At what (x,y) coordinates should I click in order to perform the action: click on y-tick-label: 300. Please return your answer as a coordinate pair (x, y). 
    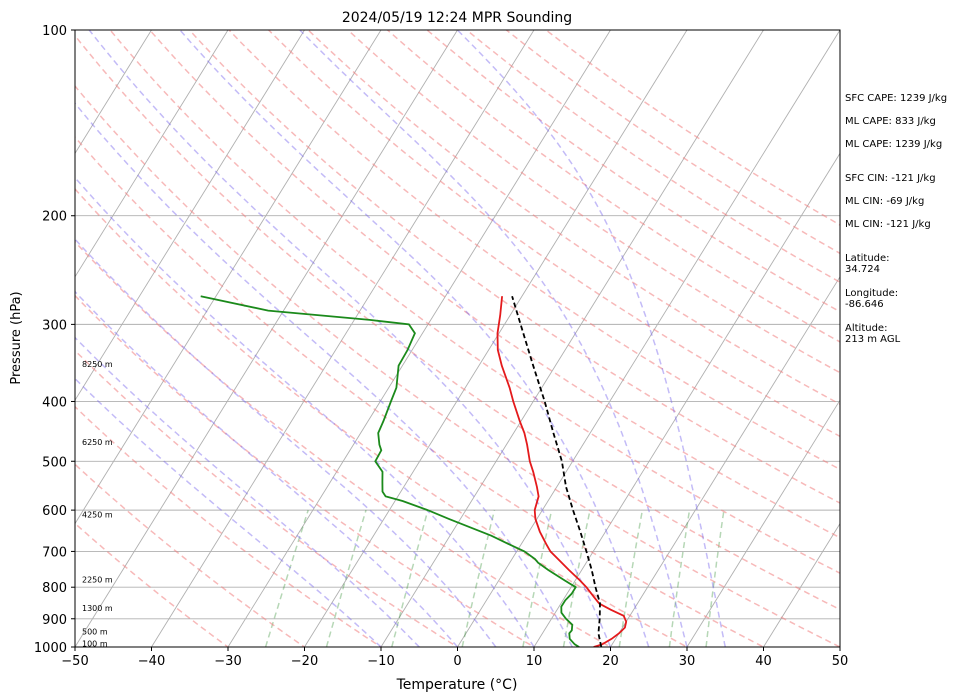
    Looking at the image, I should click on (54, 325).